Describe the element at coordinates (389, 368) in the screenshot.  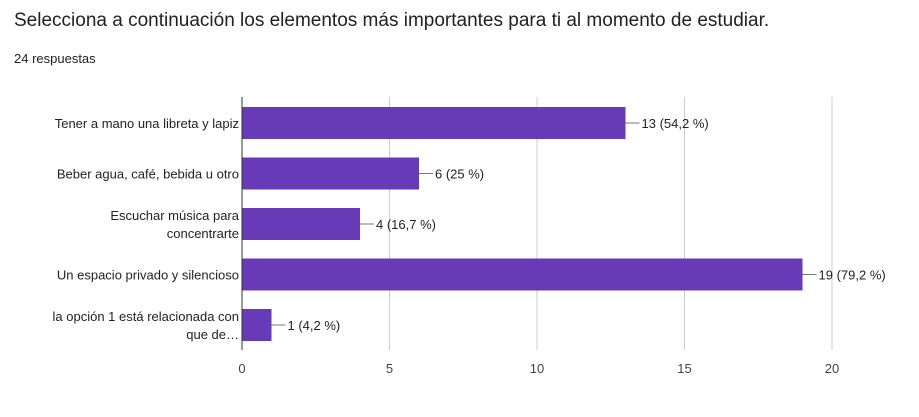
I see `x-tick-label: 5` at that location.